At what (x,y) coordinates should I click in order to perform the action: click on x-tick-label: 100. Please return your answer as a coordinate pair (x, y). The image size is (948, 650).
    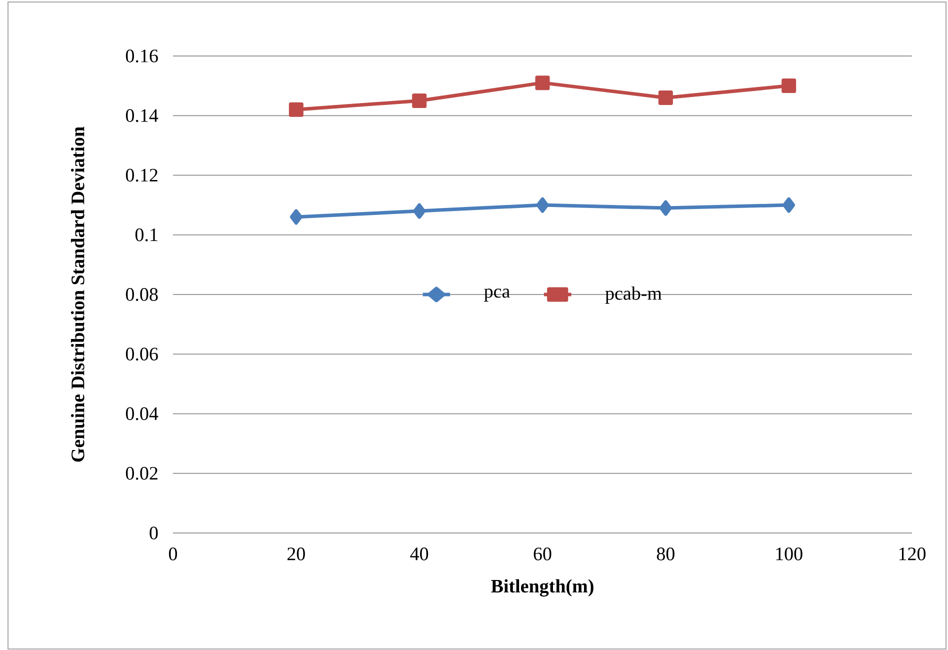
    Looking at the image, I should click on (789, 554).